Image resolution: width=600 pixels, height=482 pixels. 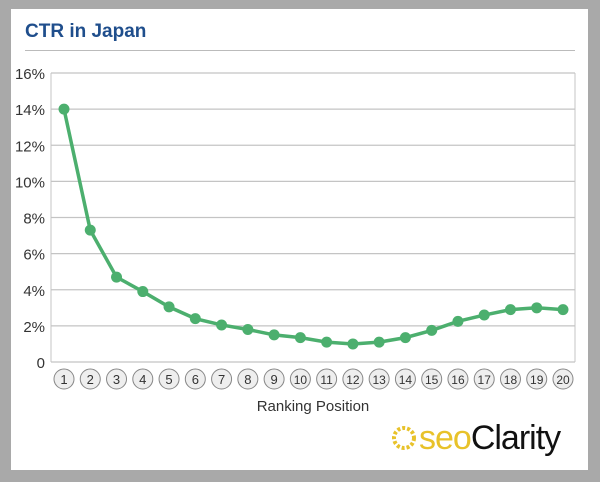 I want to click on x-tick-label: 17, so click(x=485, y=380).